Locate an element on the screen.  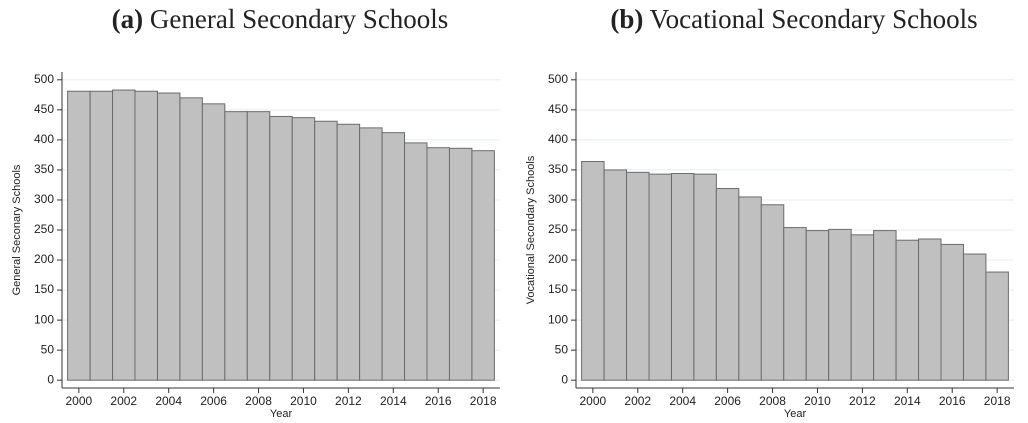
chart-title: (b) Vocational Secondary Schools is located at coordinates (793, 19).